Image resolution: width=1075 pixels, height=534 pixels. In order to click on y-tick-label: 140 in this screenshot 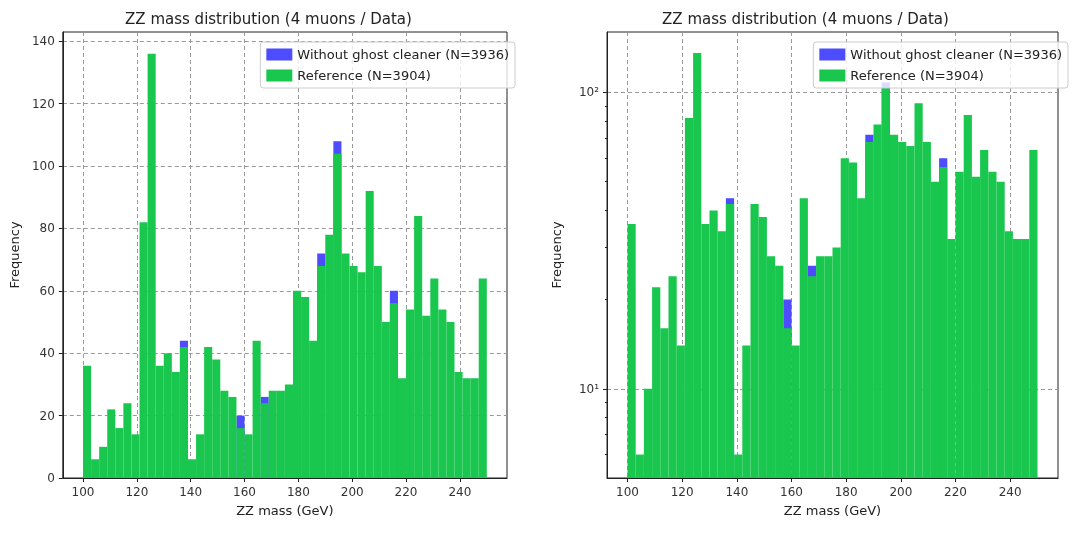, I will do `click(43, 41)`.